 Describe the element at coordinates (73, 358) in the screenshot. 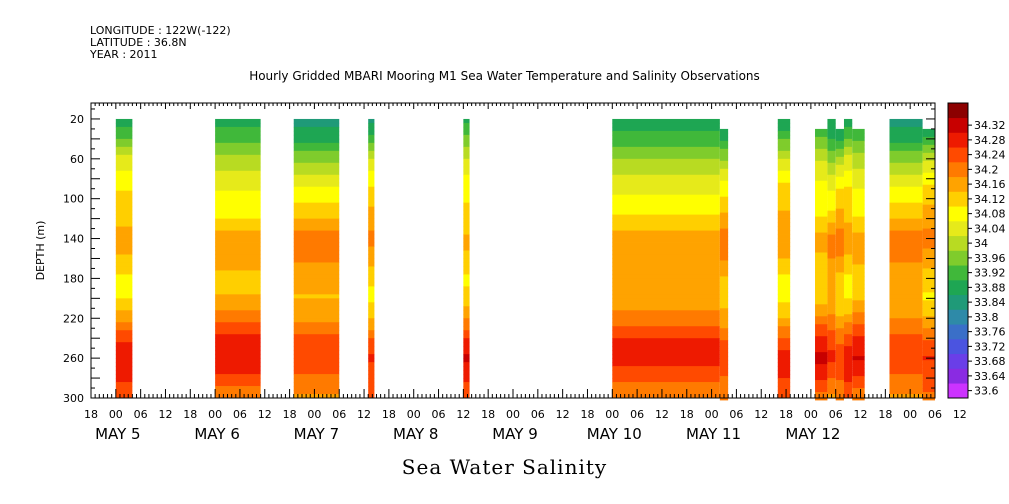

I see `y-tick-label: 260` at that location.